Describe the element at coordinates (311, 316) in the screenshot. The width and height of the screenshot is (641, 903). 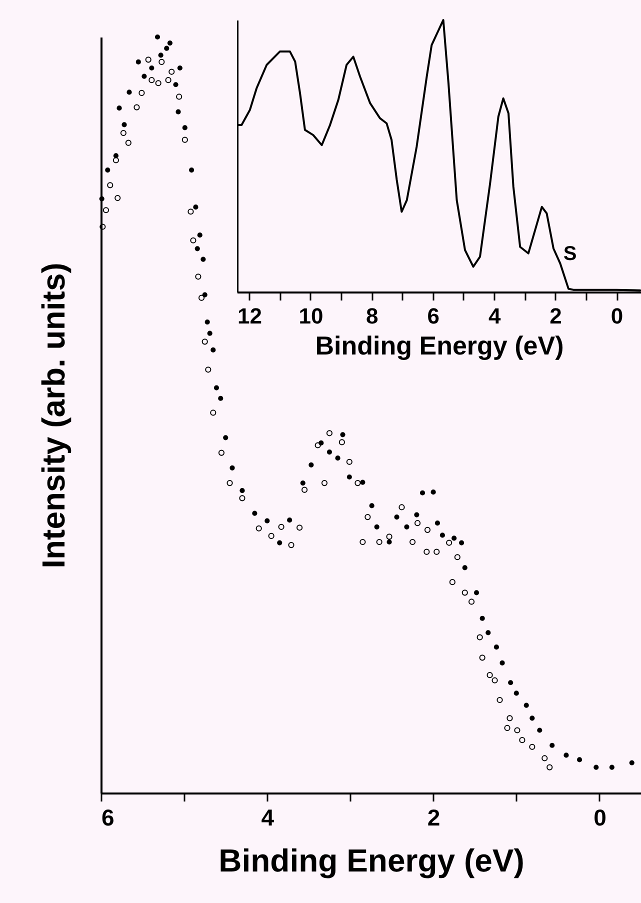
I see `x-tick-label: 10` at that location.